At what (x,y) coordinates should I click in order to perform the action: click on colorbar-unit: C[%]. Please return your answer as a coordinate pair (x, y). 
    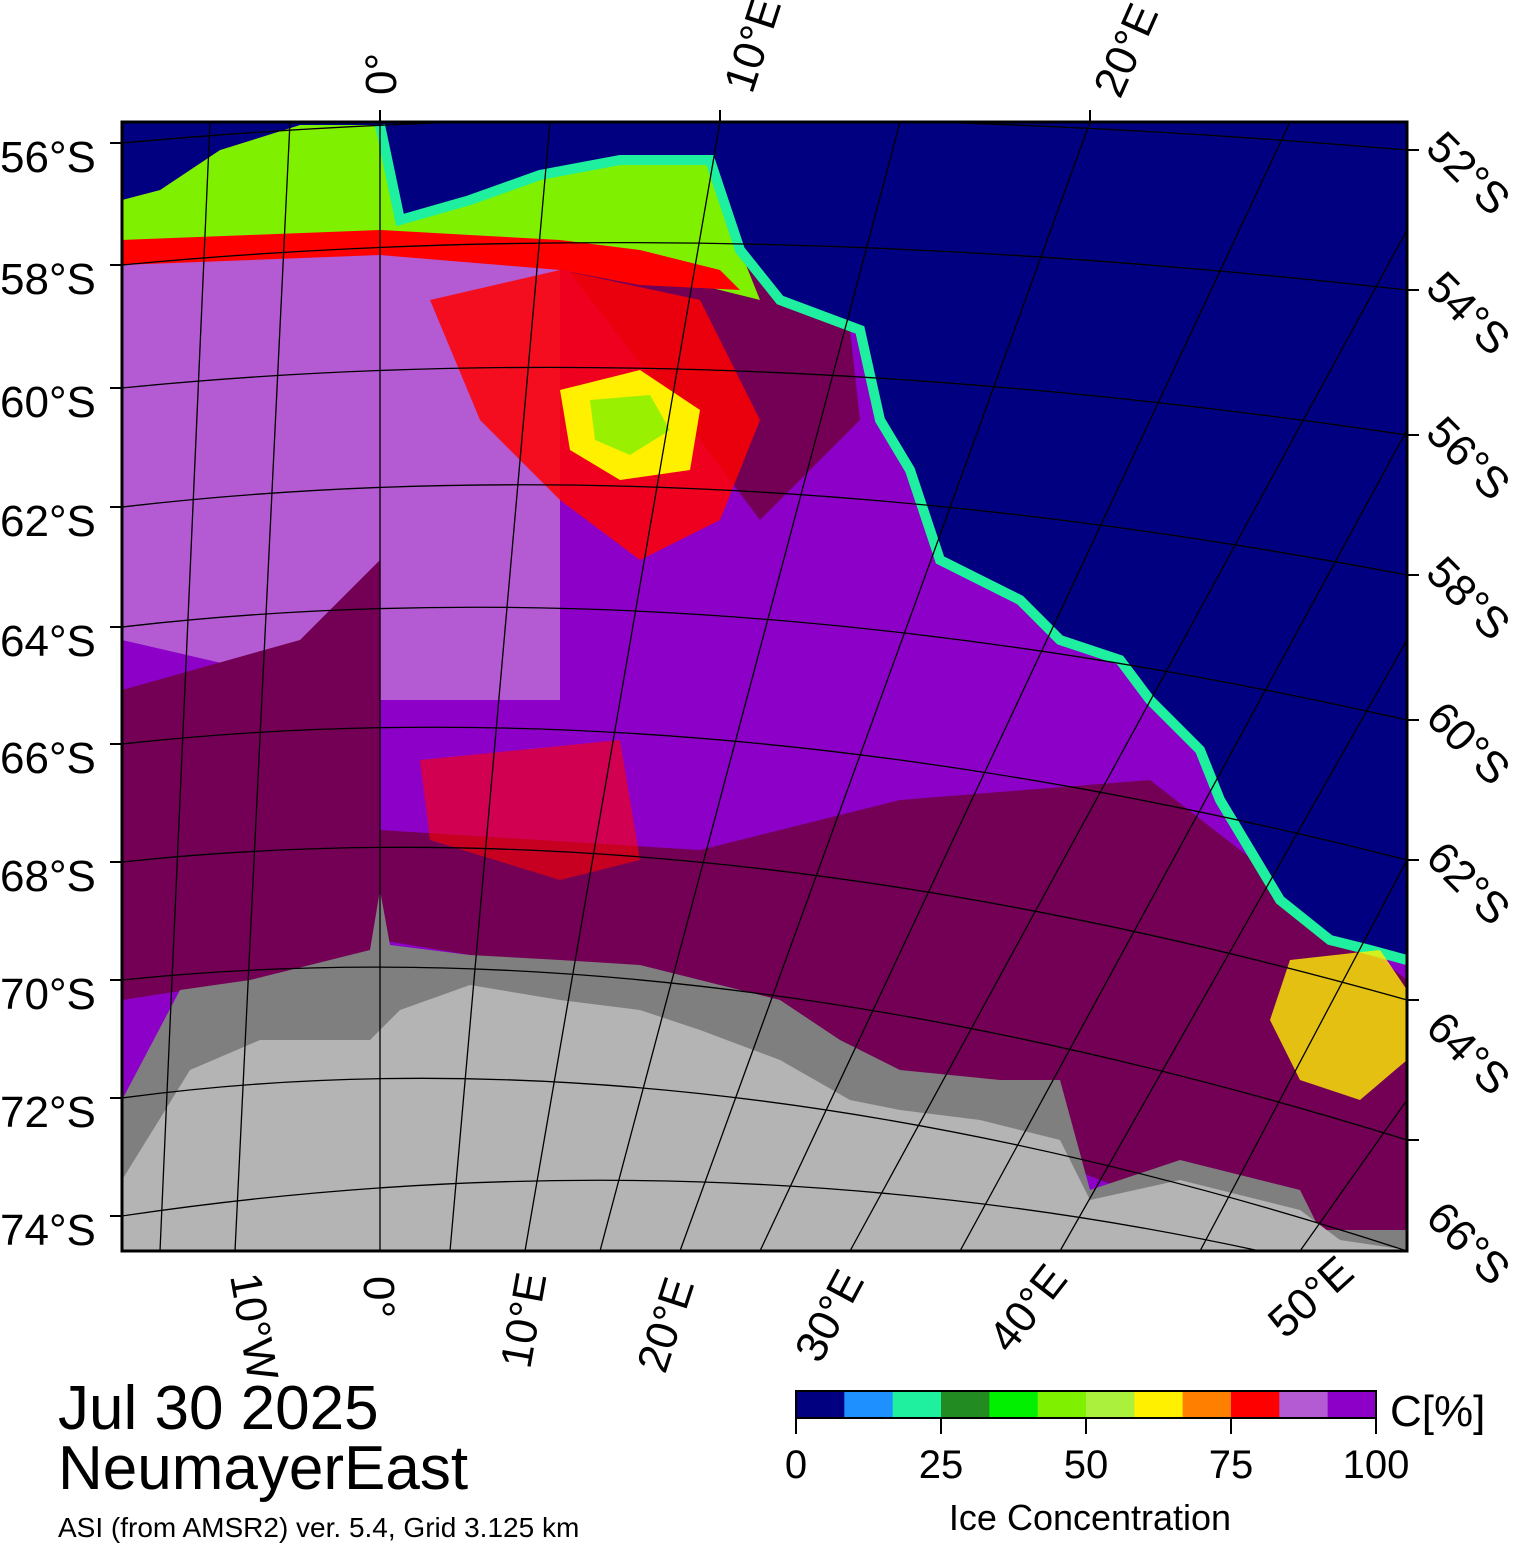
    Looking at the image, I should click on (1438, 1411).